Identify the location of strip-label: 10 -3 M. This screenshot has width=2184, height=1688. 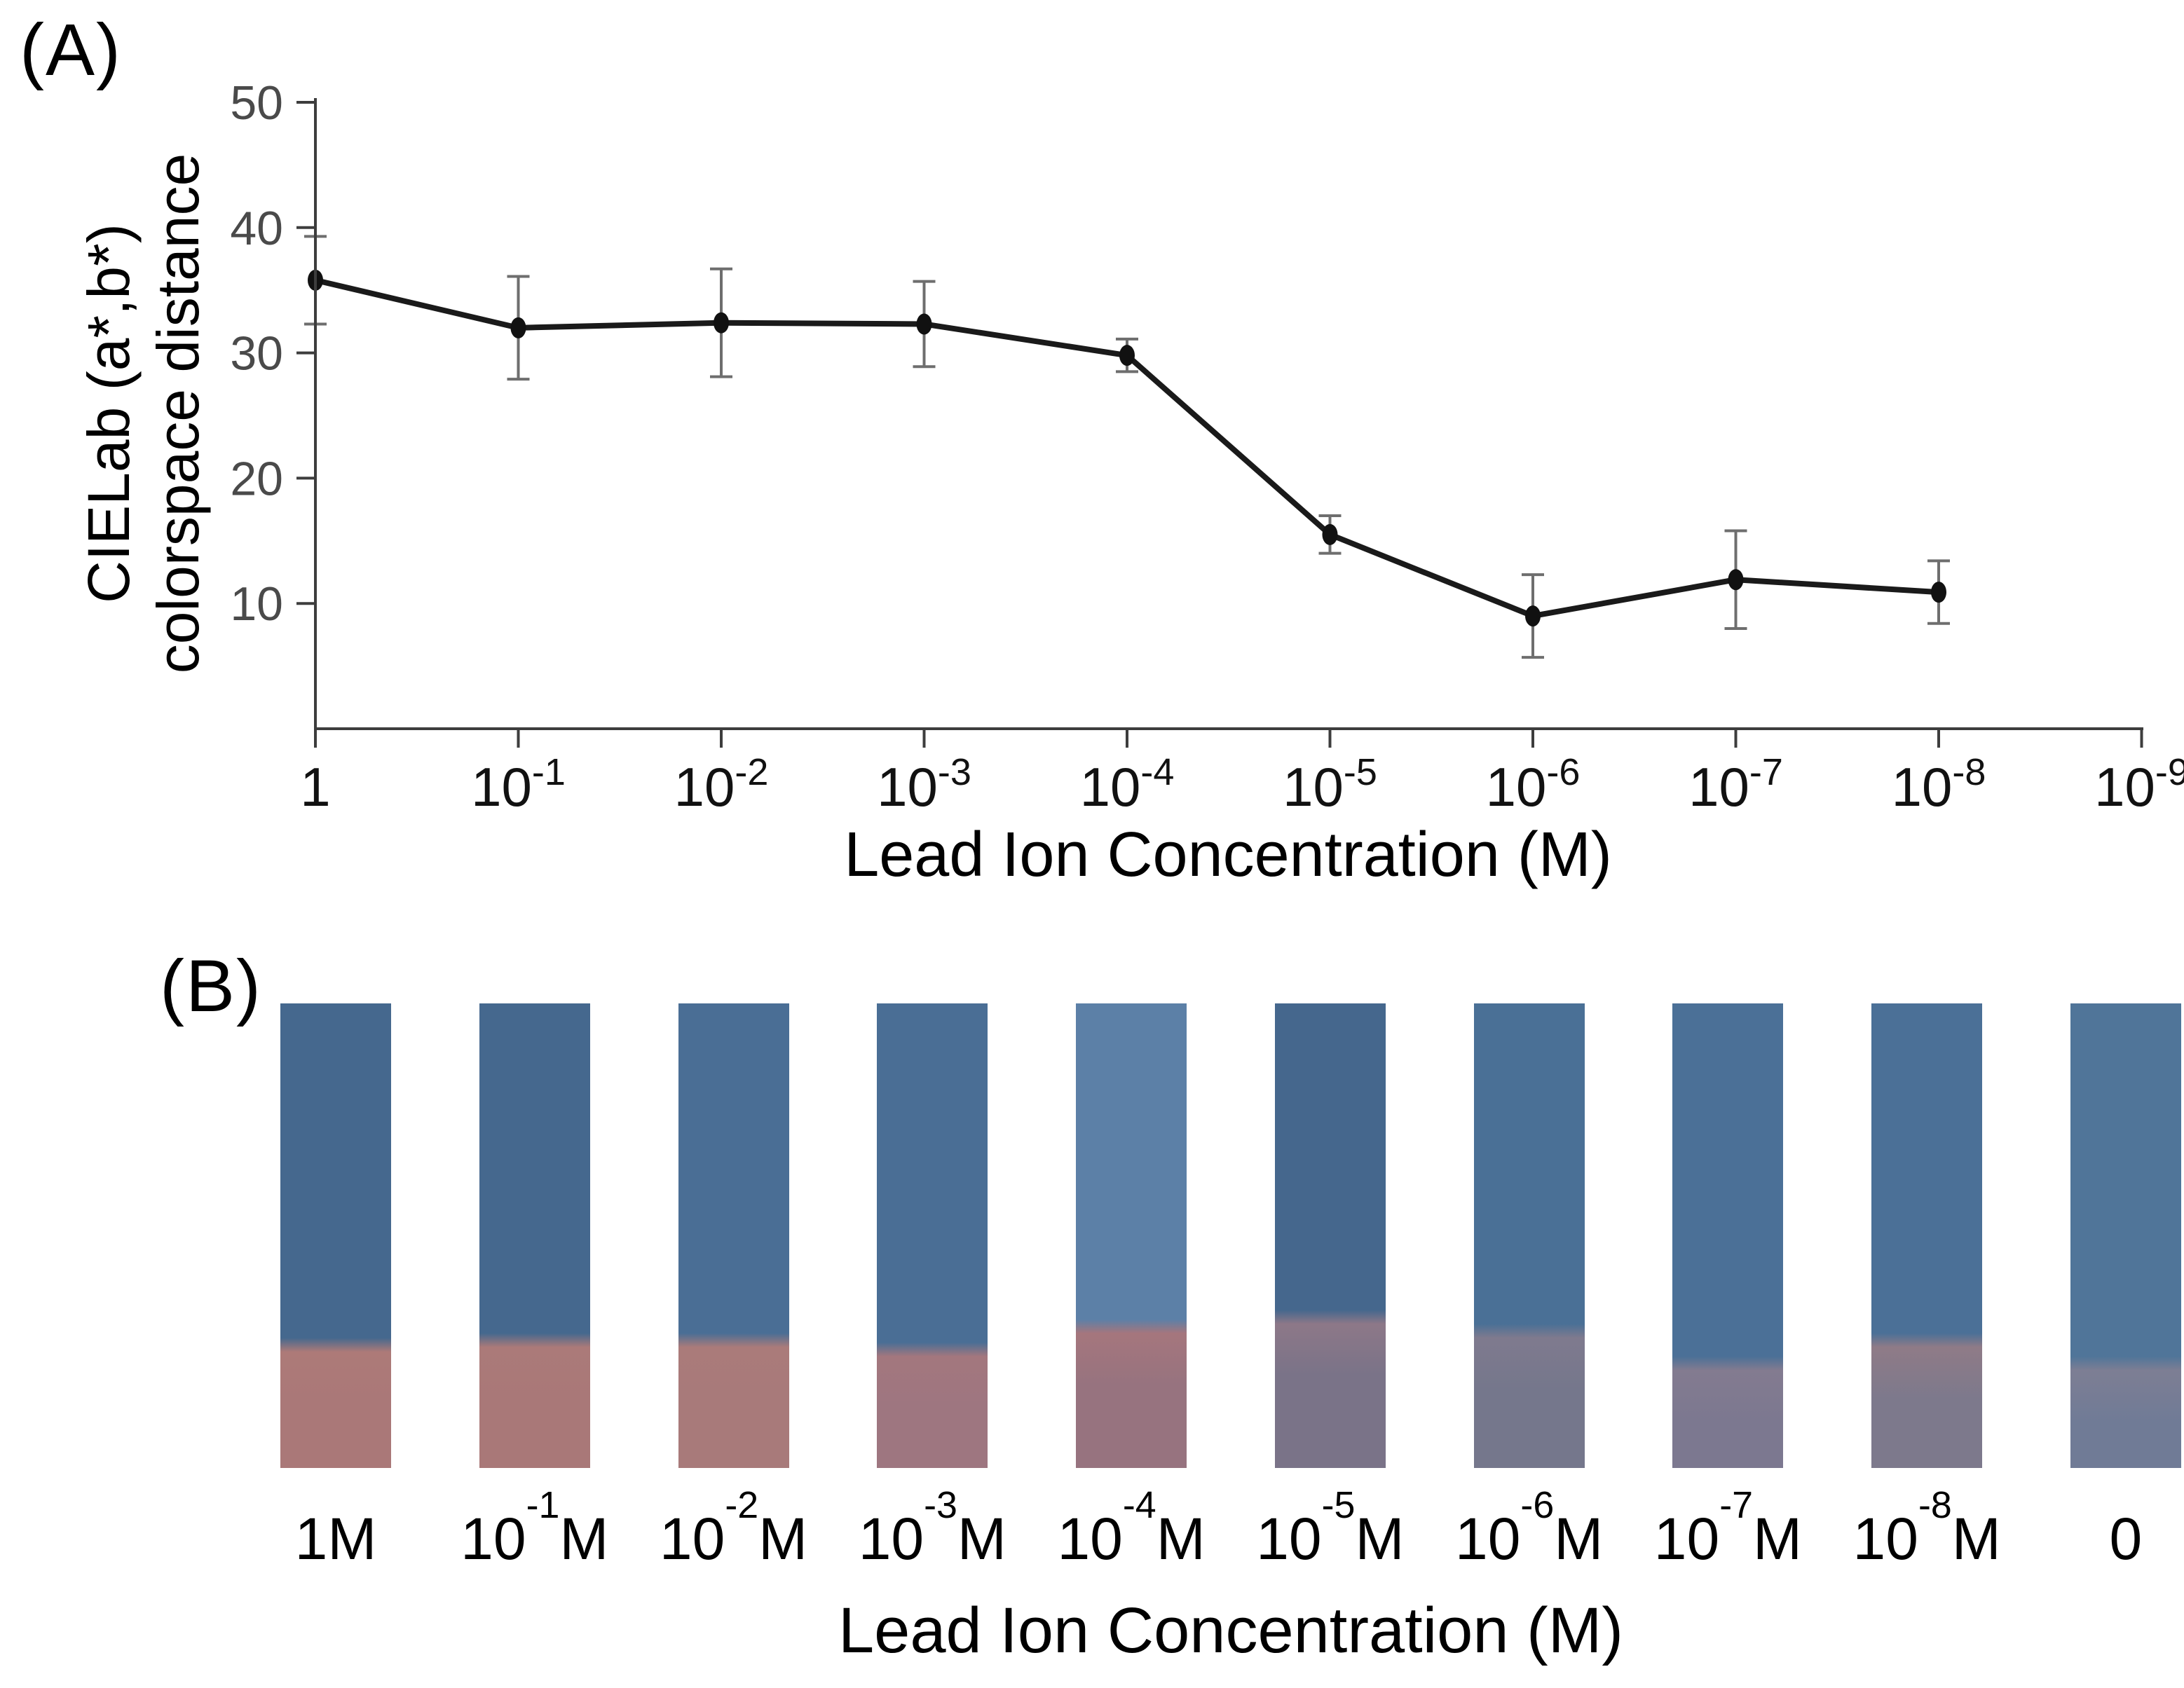
(932, 1528).